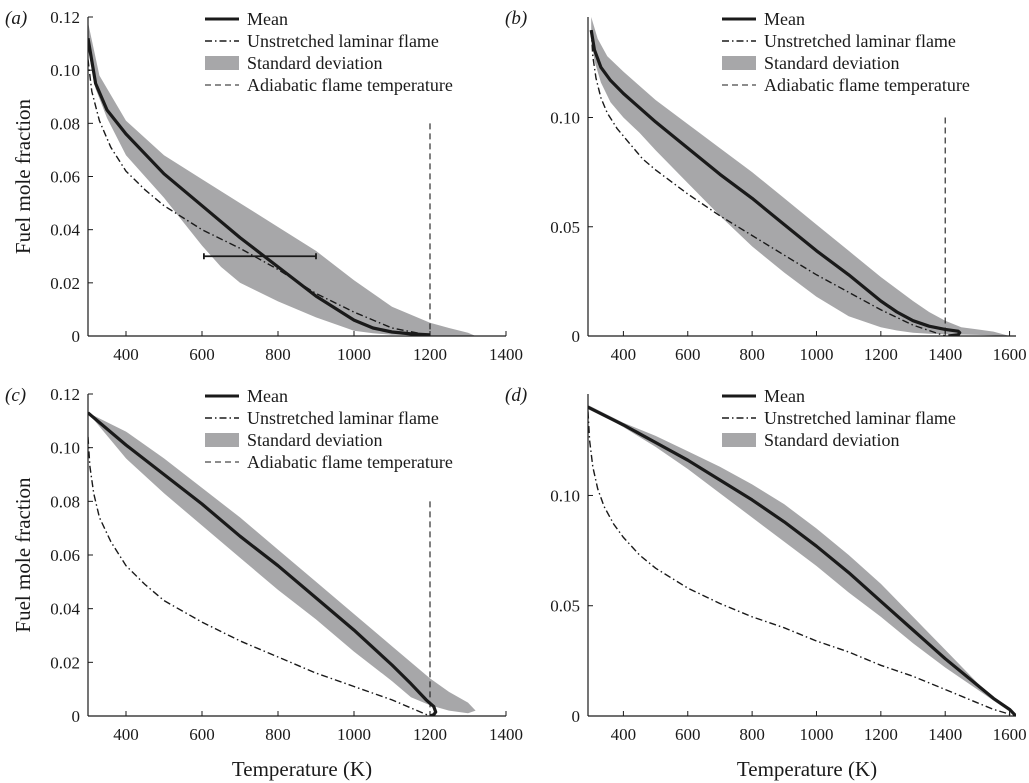 Image resolution: width=1029 pixels, height=783 pixels. I want to click on plot-area, so click(282, 563).